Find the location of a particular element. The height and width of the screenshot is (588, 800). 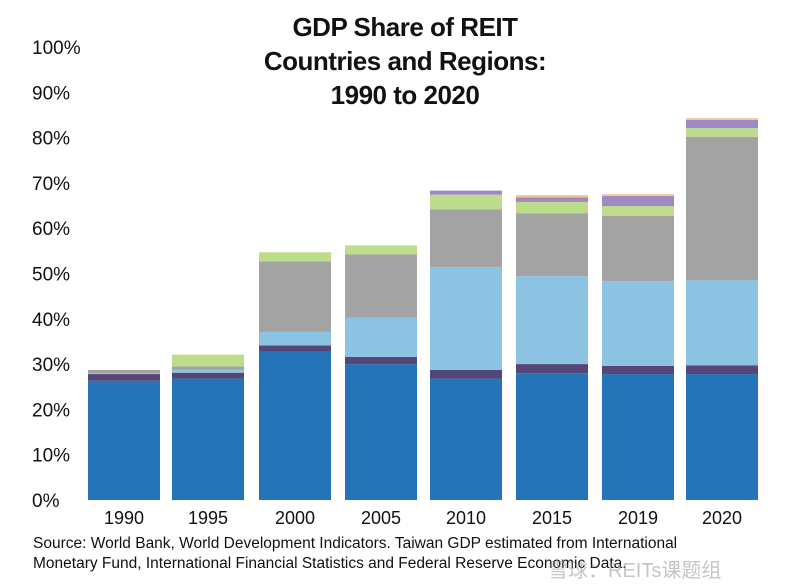

x-tick-label: 2000 is located at coordinates (295, 518).